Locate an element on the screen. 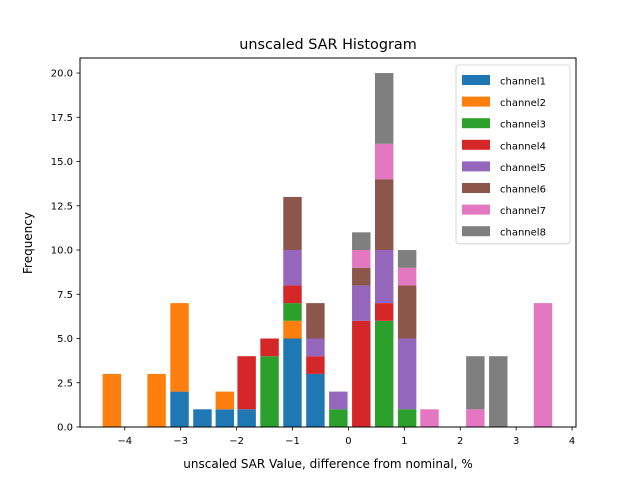 Image resolution: width=640 pixels, height=480 pixels. x-tick-label: 4 is located at coordinates (572, 441).